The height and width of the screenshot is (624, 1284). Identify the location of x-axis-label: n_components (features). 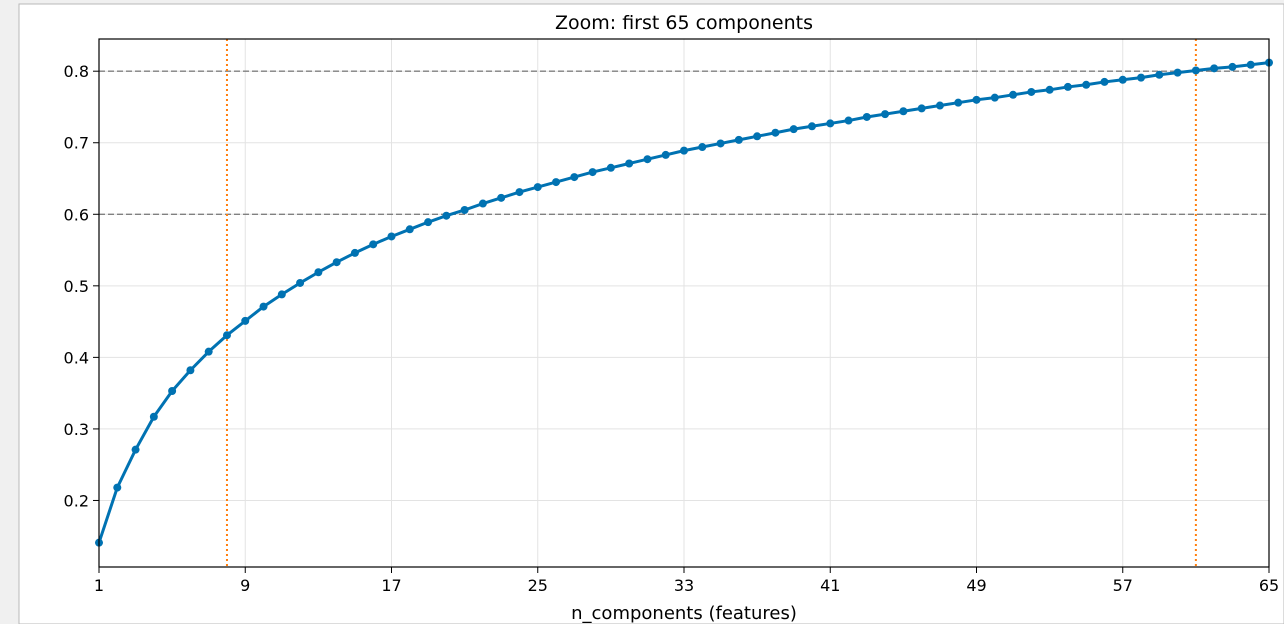
(684, 613).